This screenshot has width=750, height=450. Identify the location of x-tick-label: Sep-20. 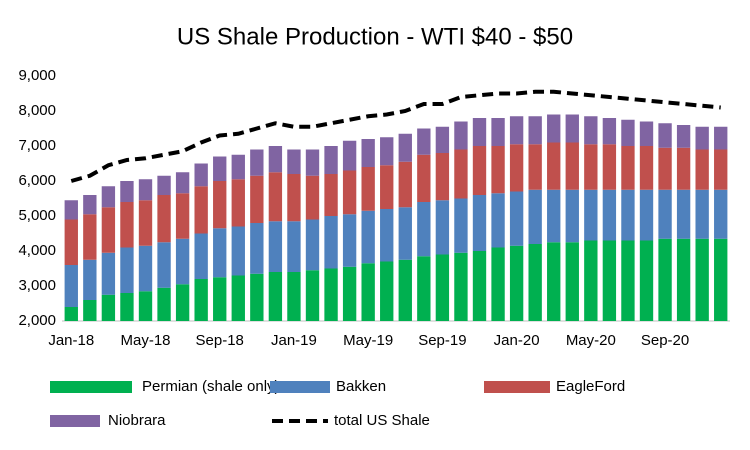
(665, 340).